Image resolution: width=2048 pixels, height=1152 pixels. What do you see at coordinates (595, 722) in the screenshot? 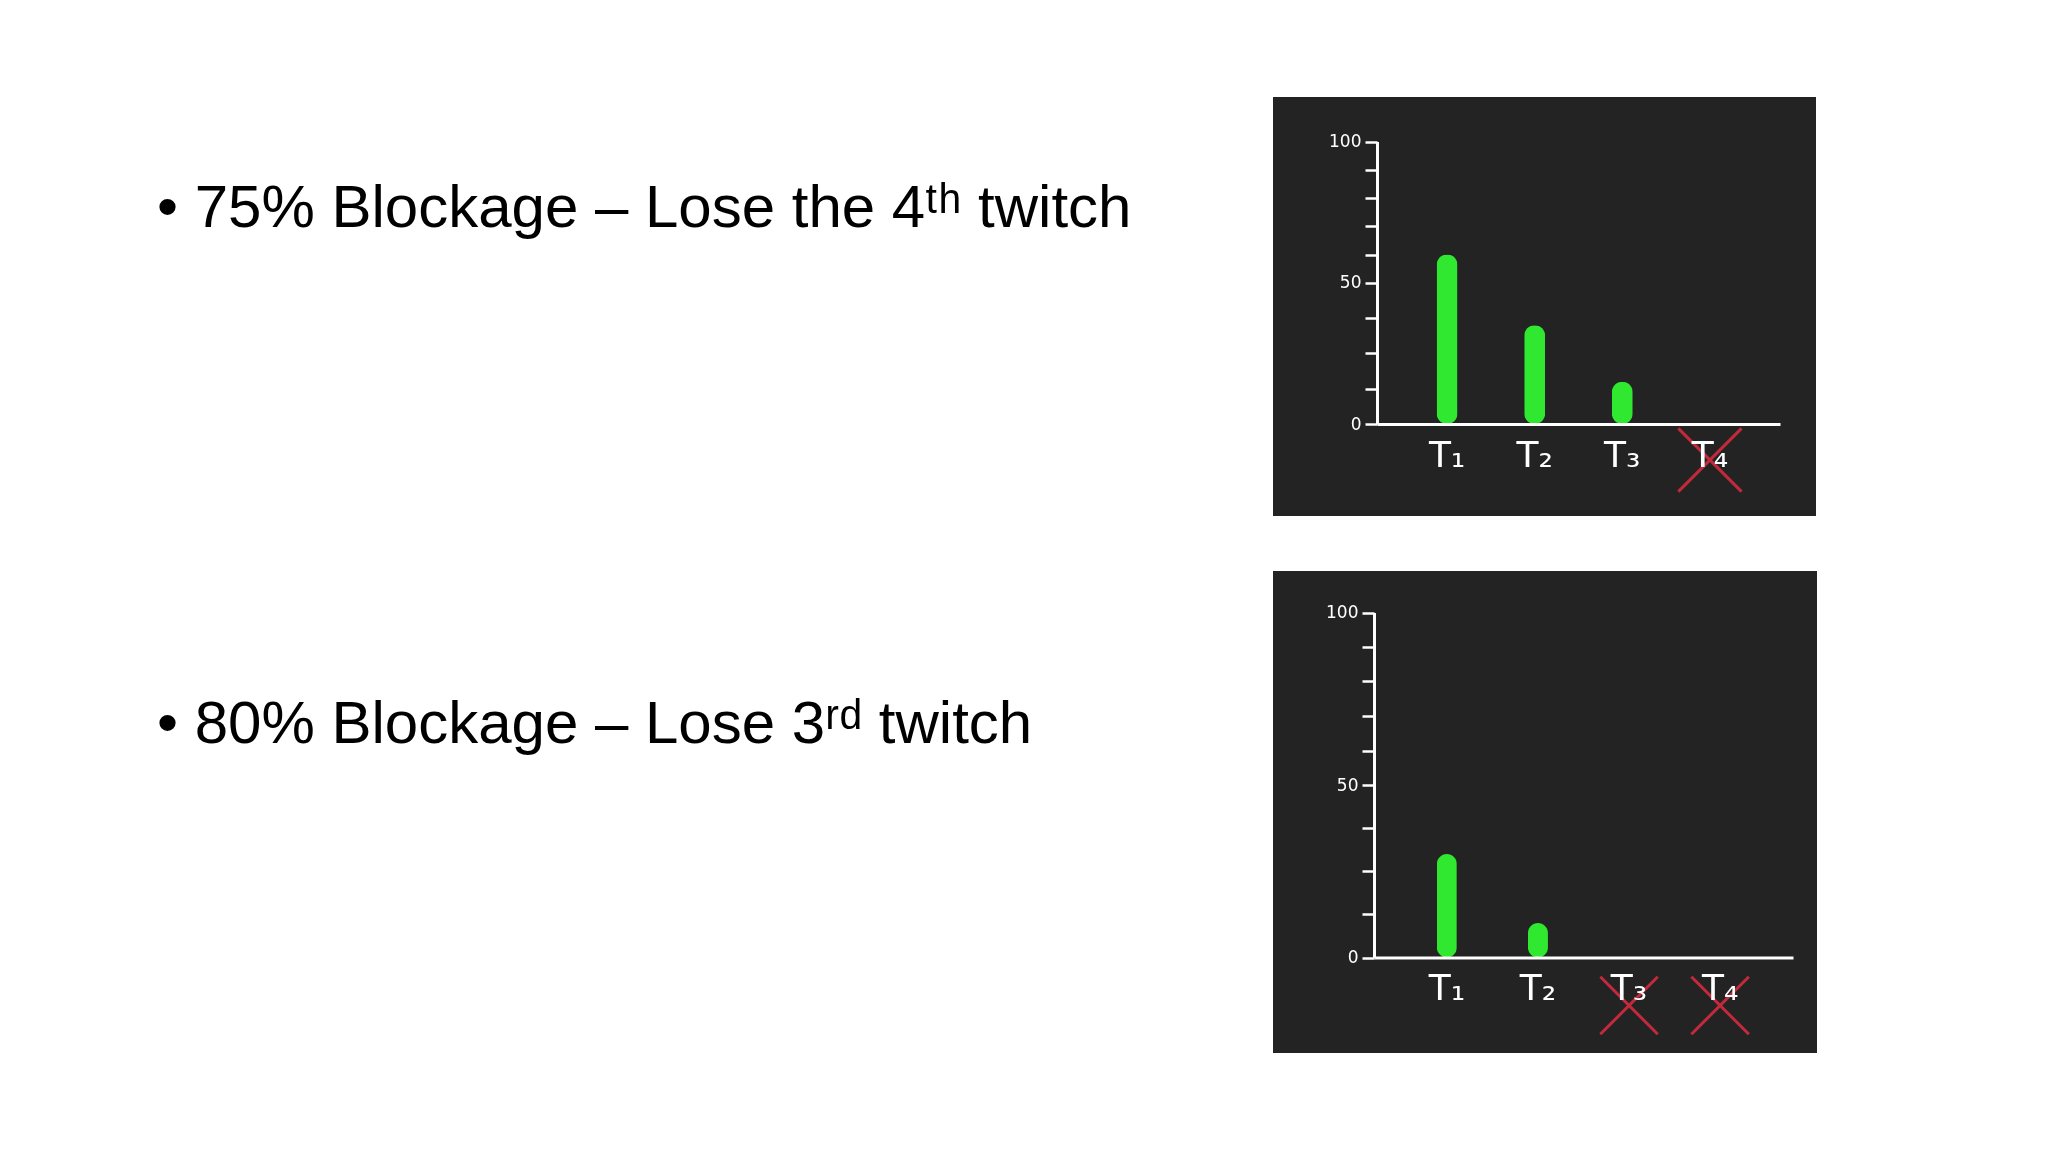
I see `text: • 80% Blockage – Lose 3ʳᵈ twitch` at bounding box center [595, 722].